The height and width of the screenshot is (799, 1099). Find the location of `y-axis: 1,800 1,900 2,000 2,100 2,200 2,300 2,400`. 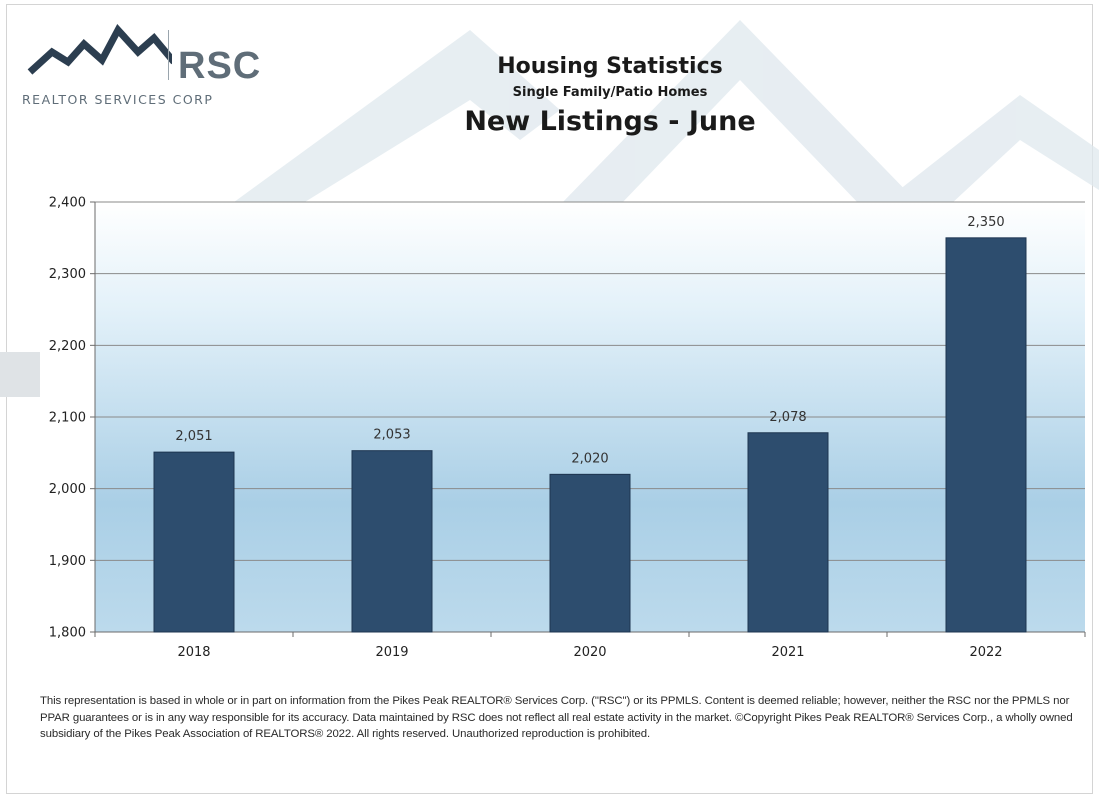

y-axis: 1,800 1,900 2,000 2,100 2,200 2,300 2,400 is located at coordinates (72, 418).